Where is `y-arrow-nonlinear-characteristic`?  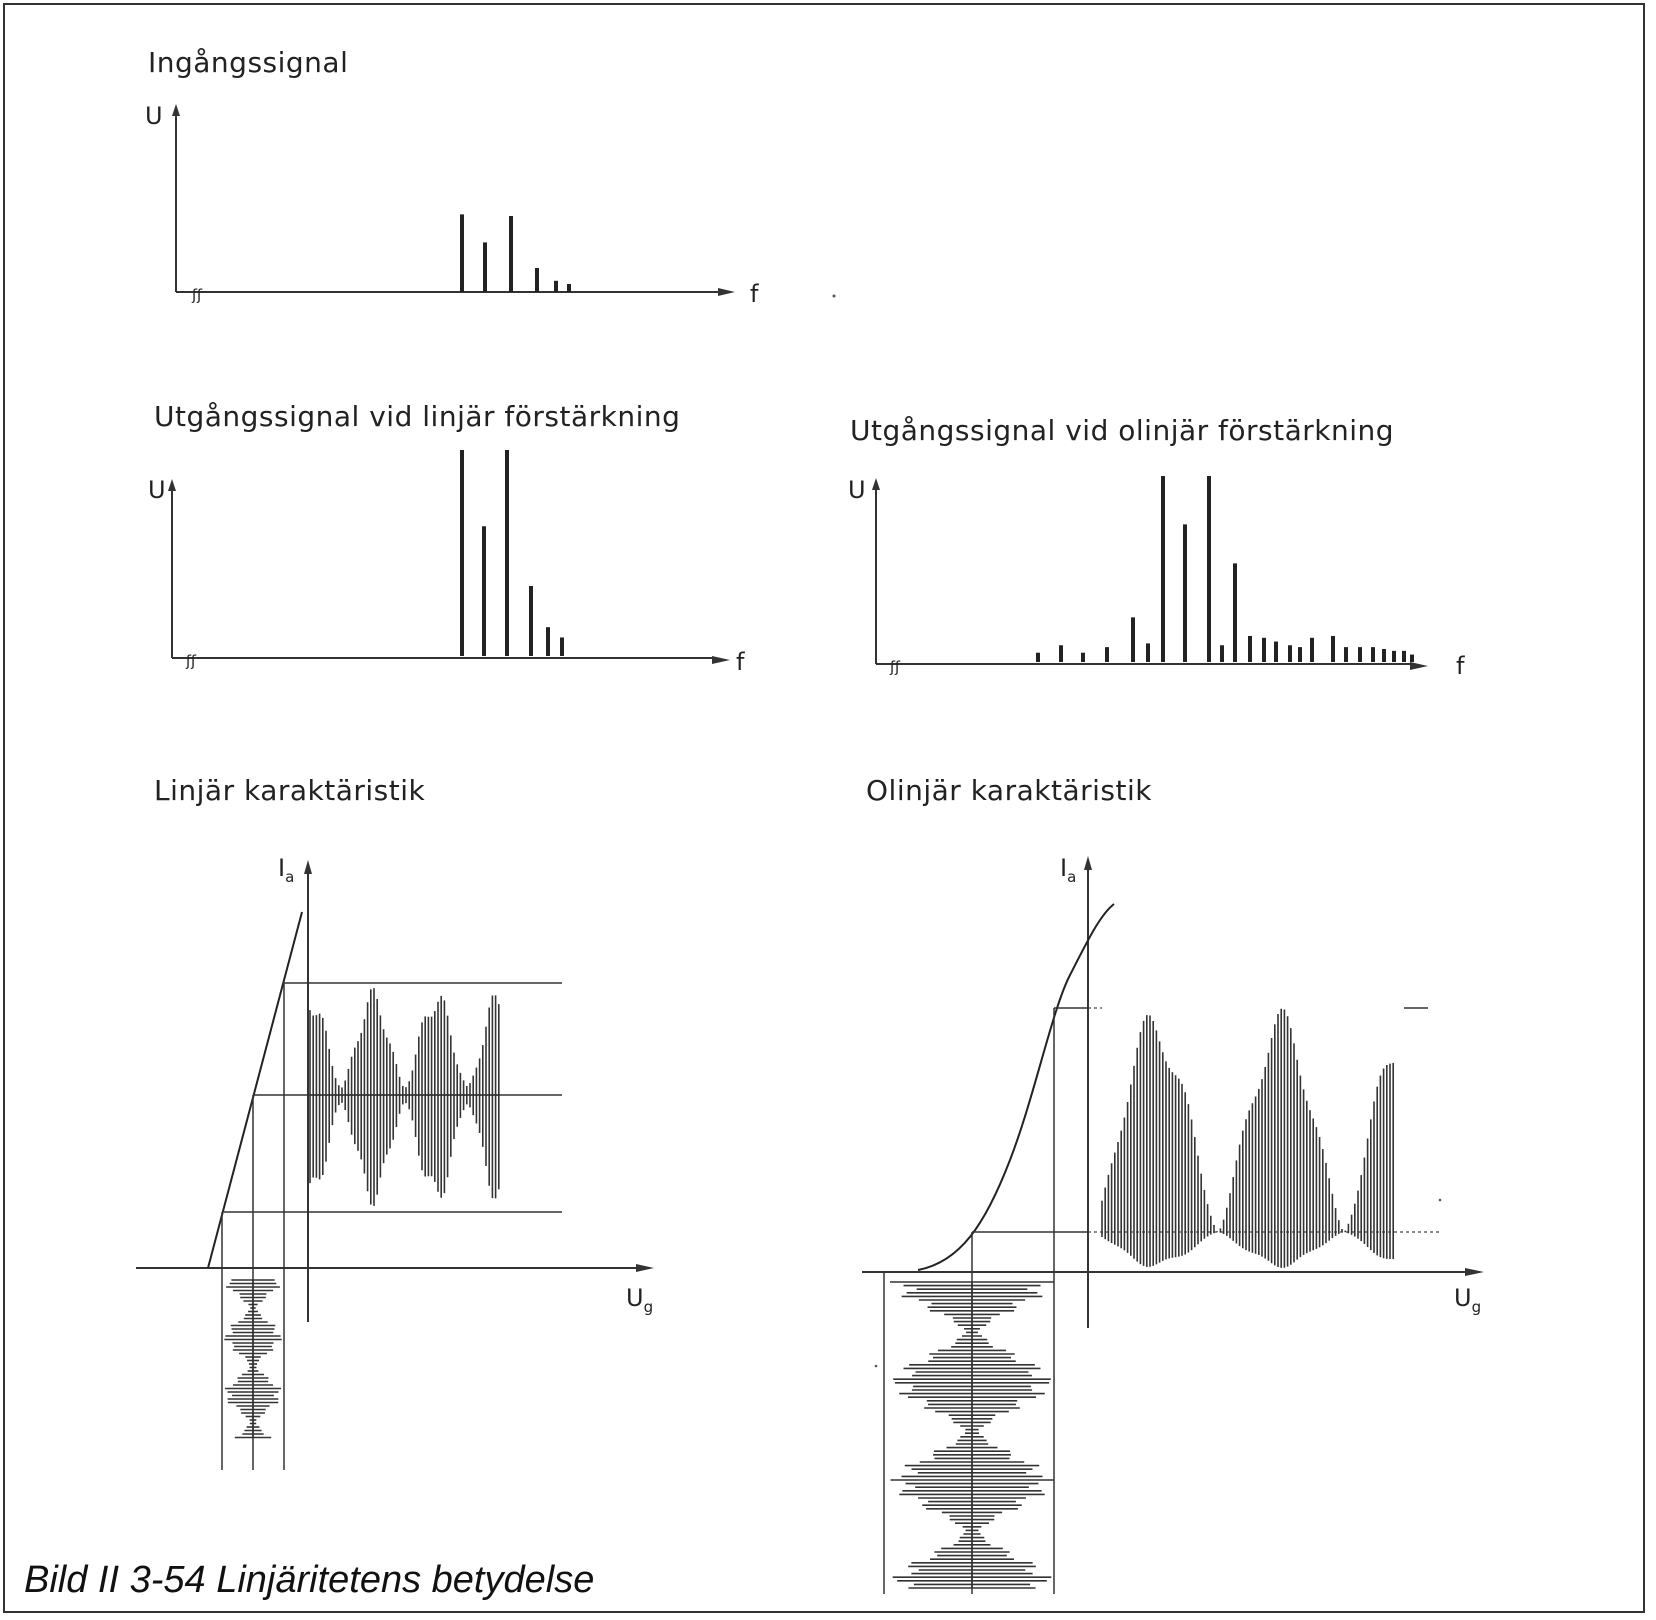 y-arrow-nonlinear-characteristic is located at coordinates (1088, 863).